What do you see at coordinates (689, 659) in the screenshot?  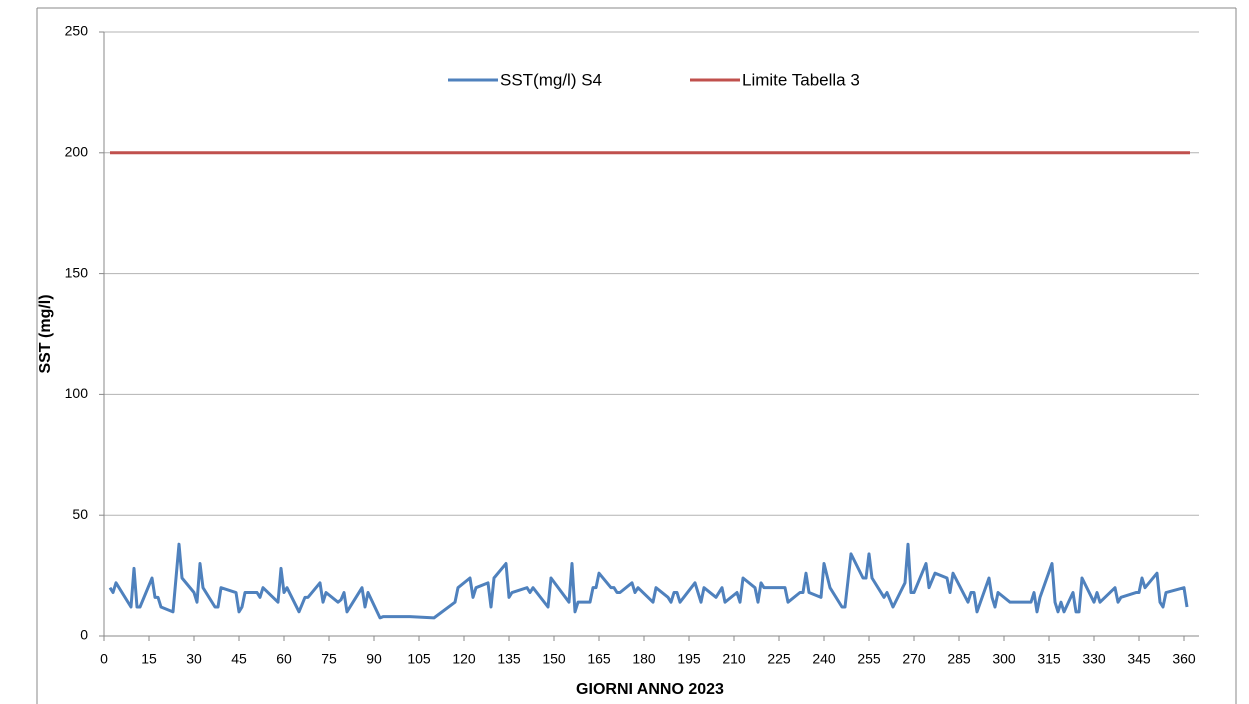 I see `x-tick-label: 195` at bounding box center [689, 659].